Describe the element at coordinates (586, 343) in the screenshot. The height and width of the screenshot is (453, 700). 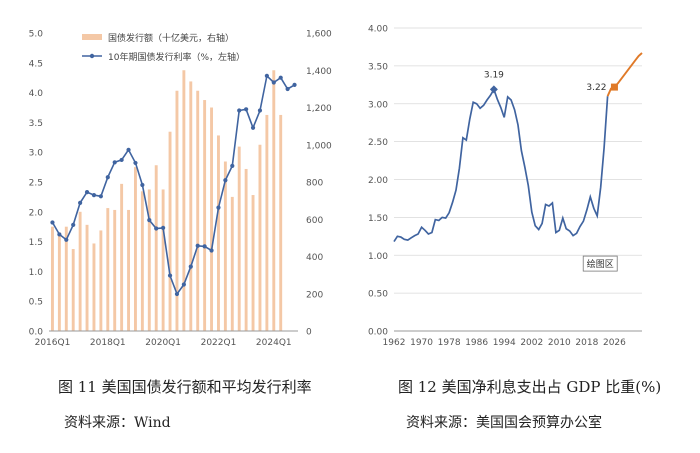
I see `x-tick-label: 2018` at that location.